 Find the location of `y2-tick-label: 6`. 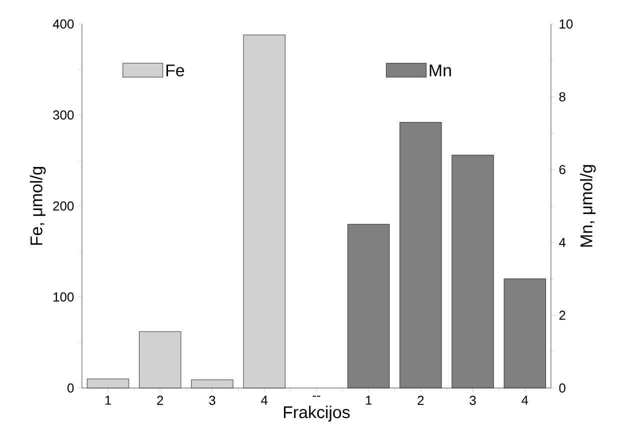

y2-tick-label: 6 is located at coordinates (562, 169).